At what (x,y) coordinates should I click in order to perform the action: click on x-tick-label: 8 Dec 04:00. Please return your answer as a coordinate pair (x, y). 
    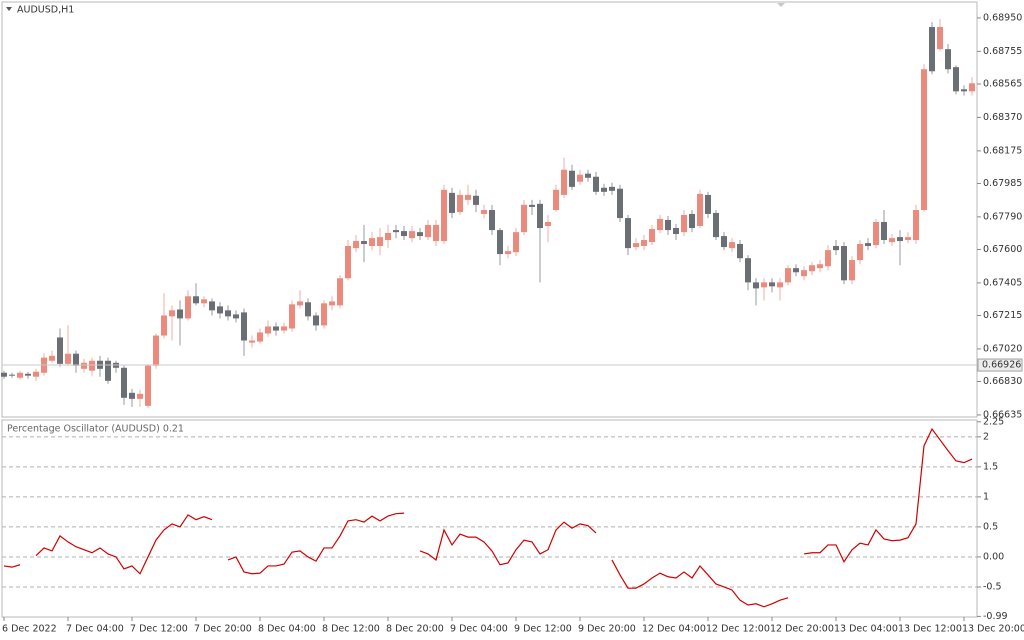
    Looking at the image, I should click on (287, 629).